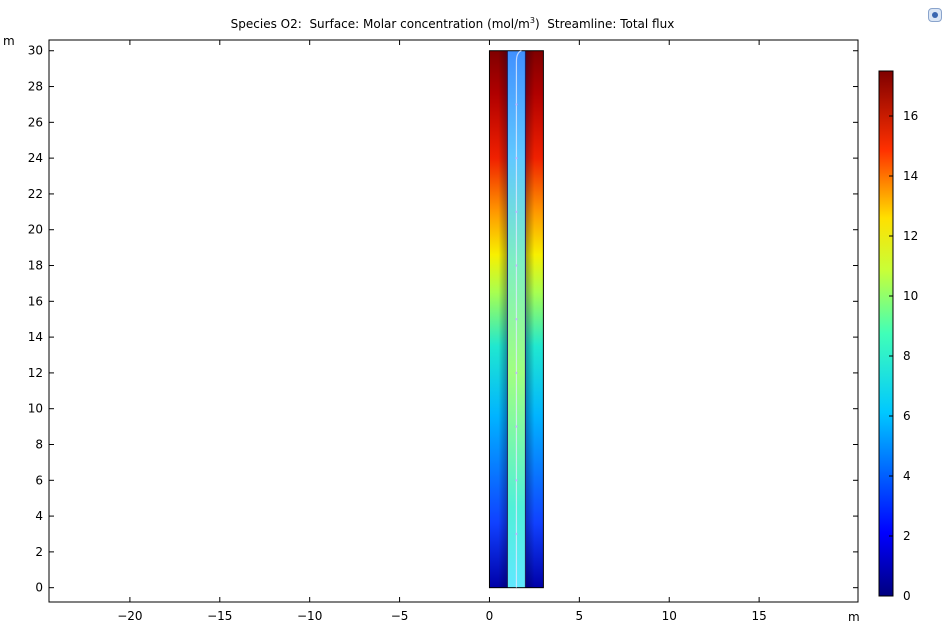 The height and width of the screenshot is (625, 950). Describe the element at coordinates (907, 476) in the screenshot. I see `colorbar-tick-label: 4` at that location.